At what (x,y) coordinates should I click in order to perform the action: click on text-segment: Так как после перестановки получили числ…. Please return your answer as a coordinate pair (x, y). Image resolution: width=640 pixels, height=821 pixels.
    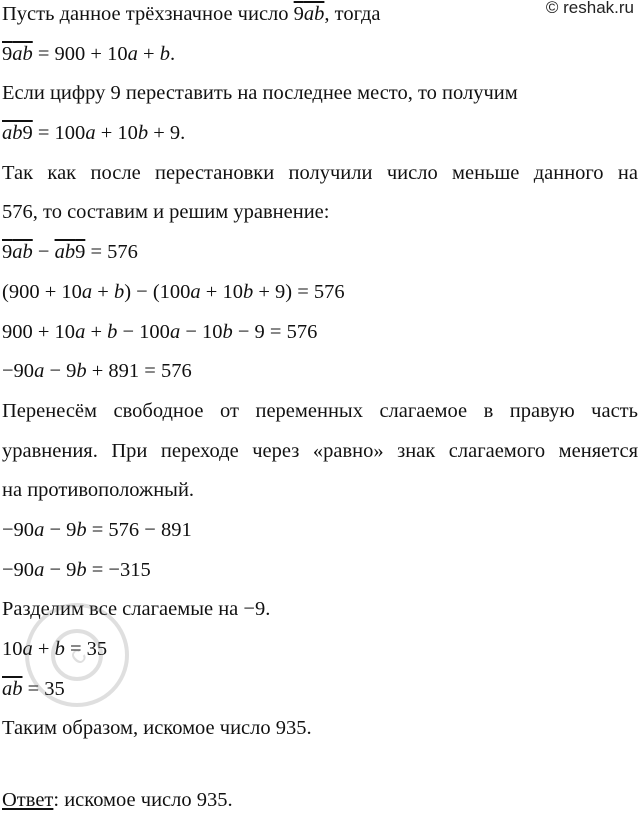
    Looking at the image, I should click on (320, 172).